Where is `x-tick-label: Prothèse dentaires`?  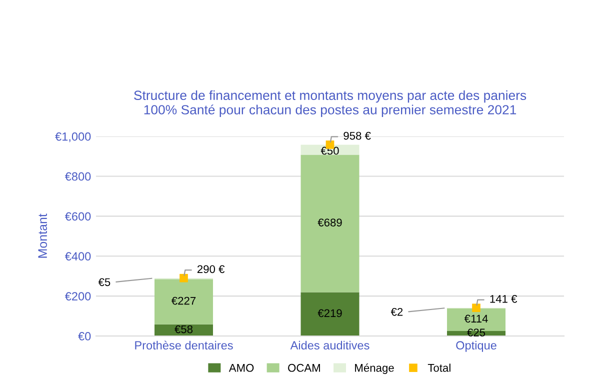
x-tick-label: Prothèse dentaires is located at coordinates (184, 345).